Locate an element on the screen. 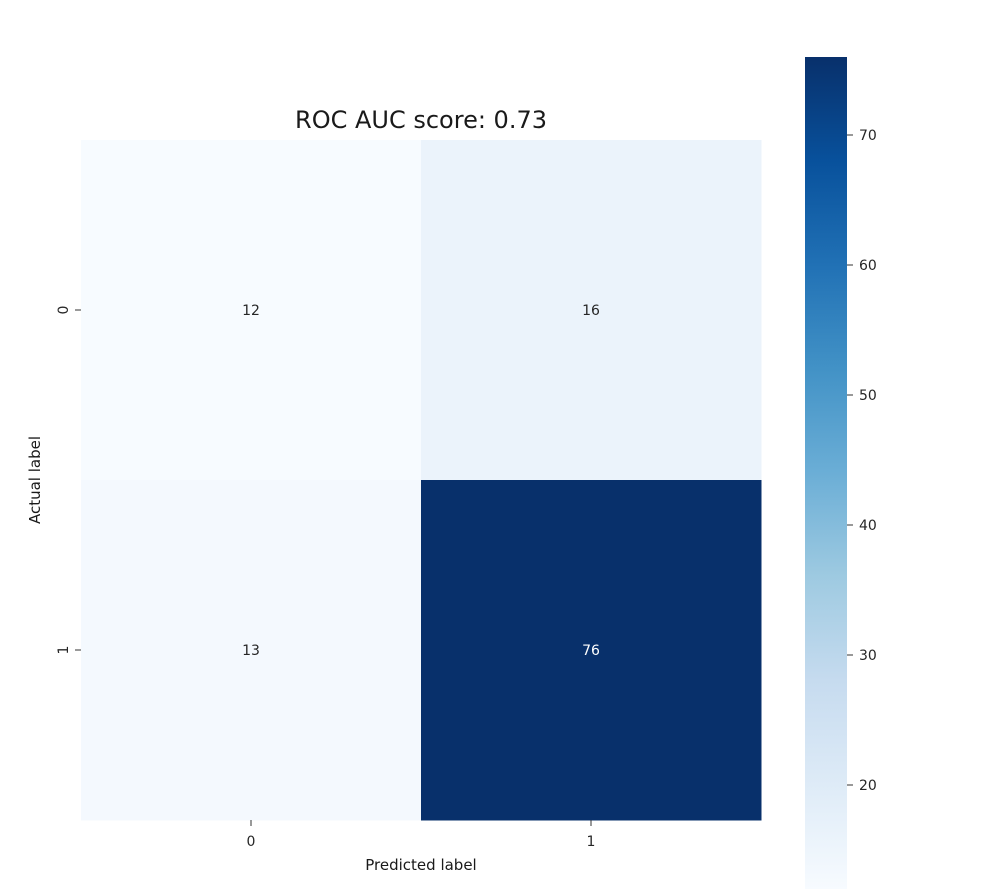  x-axis-label: Predicted label is located at coordinates (420, 865).